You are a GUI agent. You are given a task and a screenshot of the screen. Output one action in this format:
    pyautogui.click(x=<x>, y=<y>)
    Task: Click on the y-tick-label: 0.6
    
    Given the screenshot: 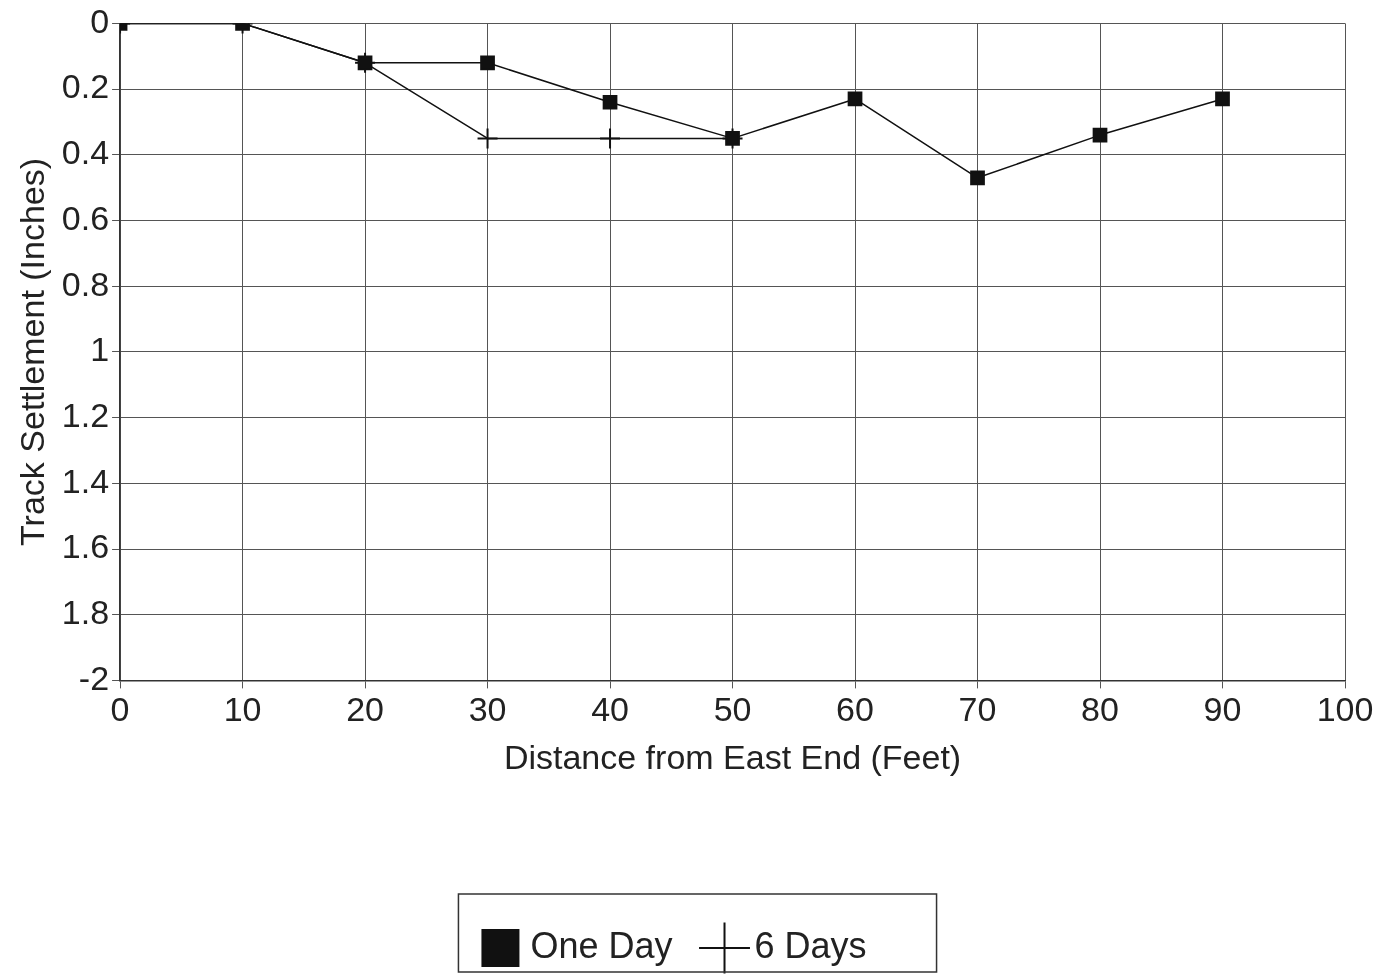 What is the action you would take?
    pyautogui.click(x=85, y=217)
    